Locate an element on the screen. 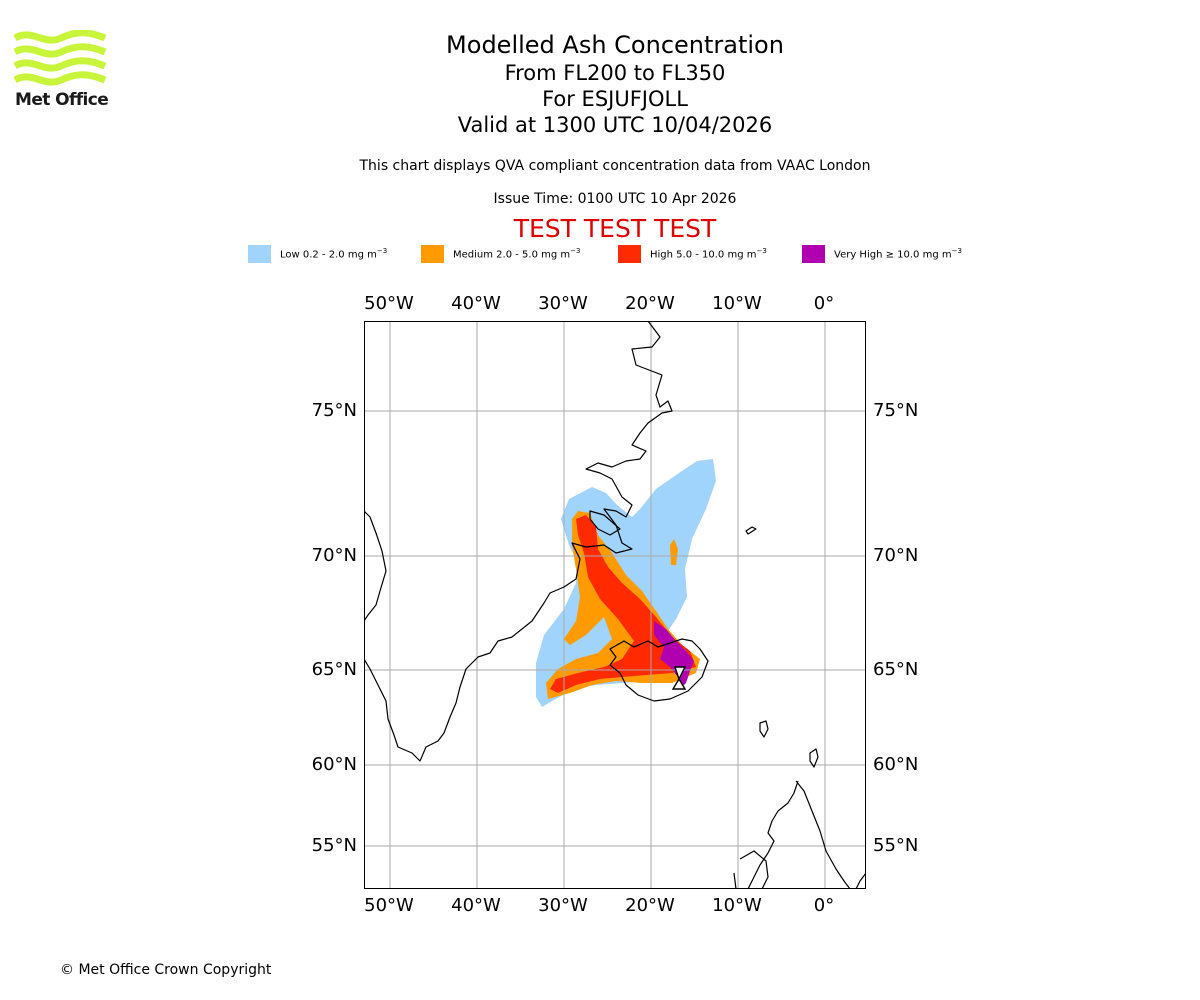 Image resolution: width=1200 pixels, height=1000 pixels. coastline-ireland is located at coordinates (751, 869).